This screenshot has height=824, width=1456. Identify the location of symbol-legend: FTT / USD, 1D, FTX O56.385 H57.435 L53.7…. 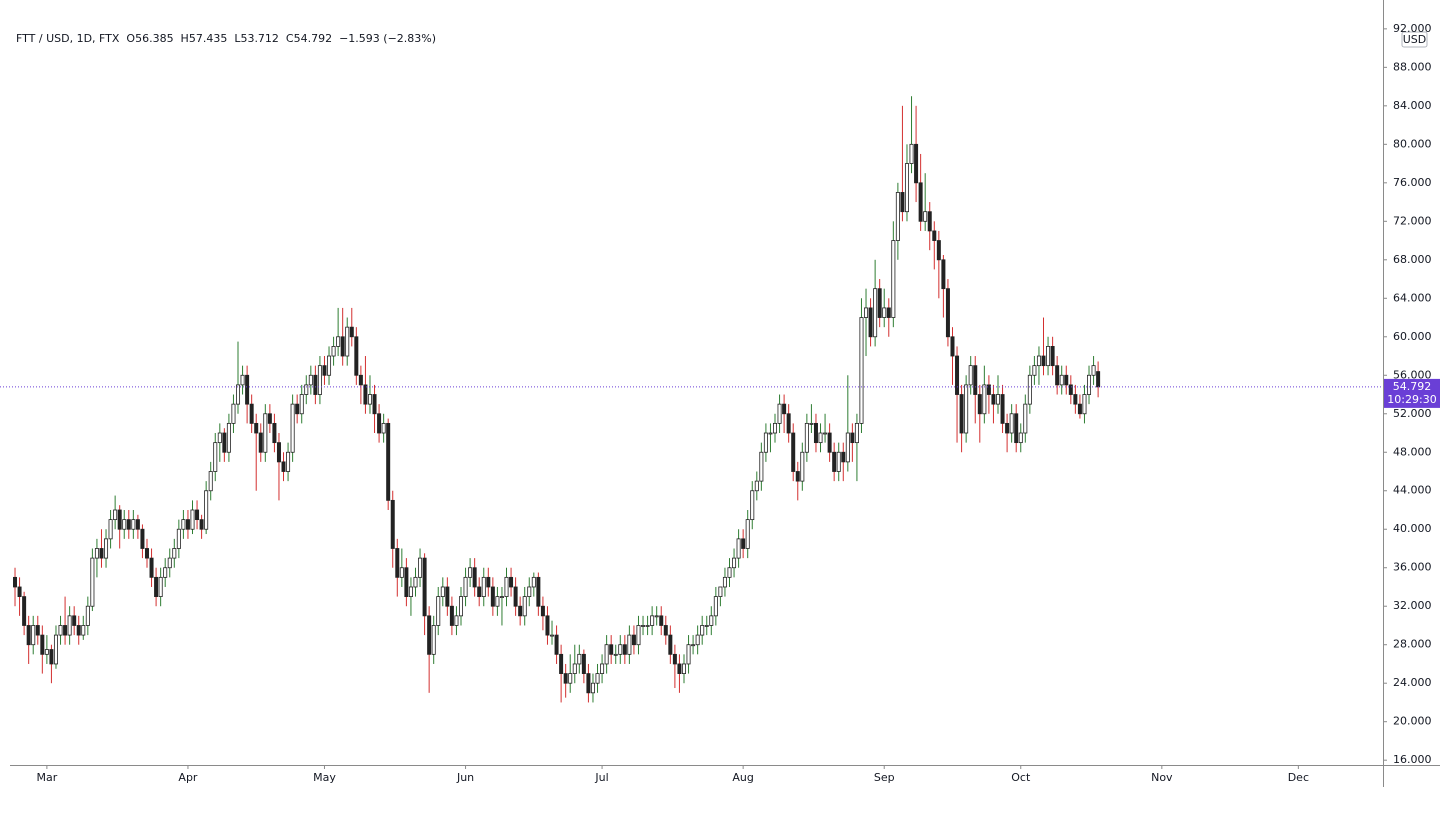
(226, 38).